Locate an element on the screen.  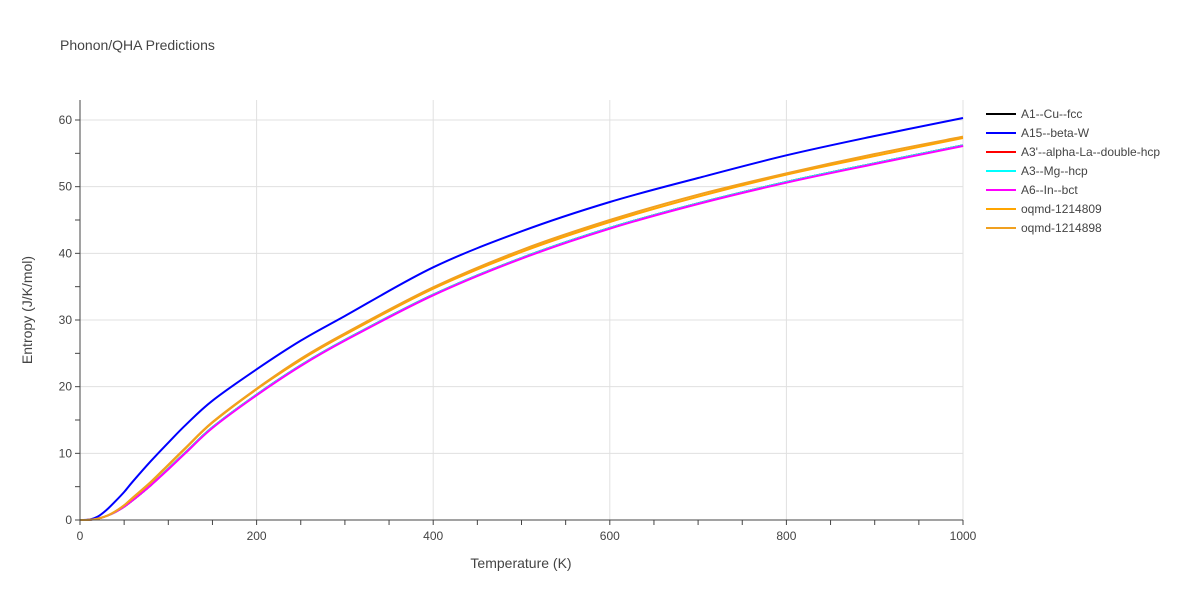
legend-item: A3'--alpha-La--double-hcp is located at coordinates (1073, 152).